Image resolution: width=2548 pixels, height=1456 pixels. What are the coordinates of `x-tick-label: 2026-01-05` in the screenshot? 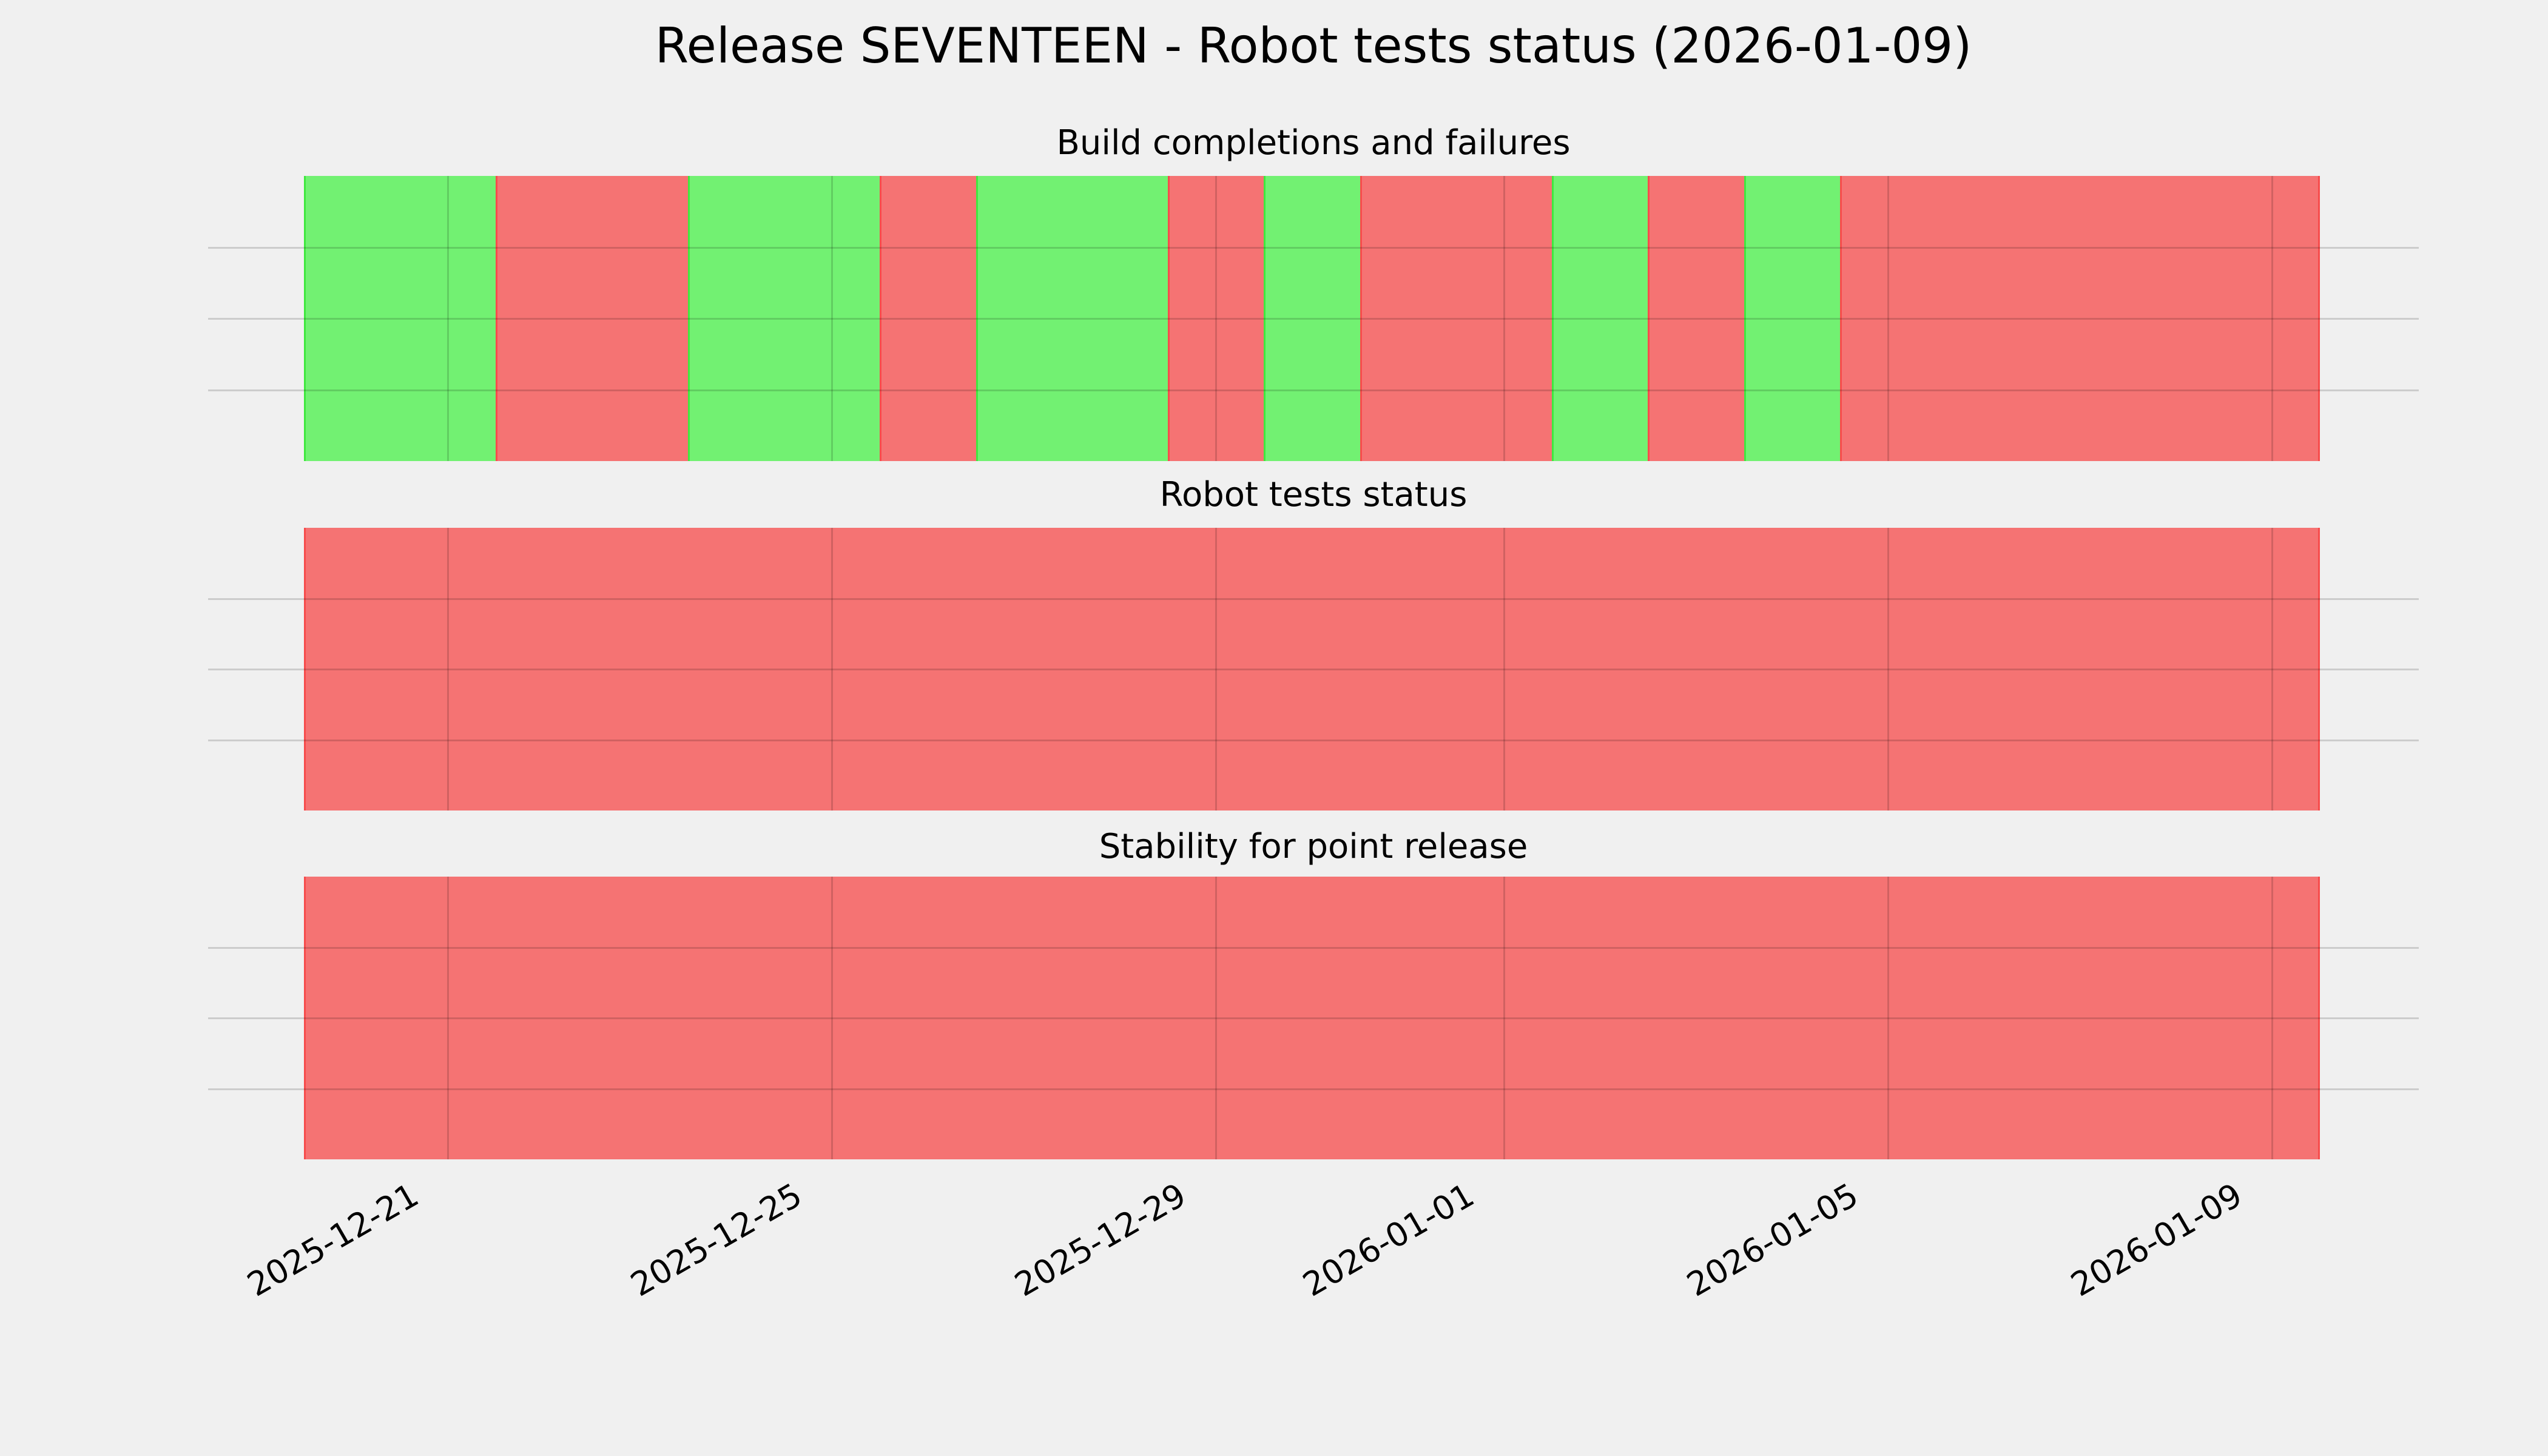 It's located at (1772, 1240).